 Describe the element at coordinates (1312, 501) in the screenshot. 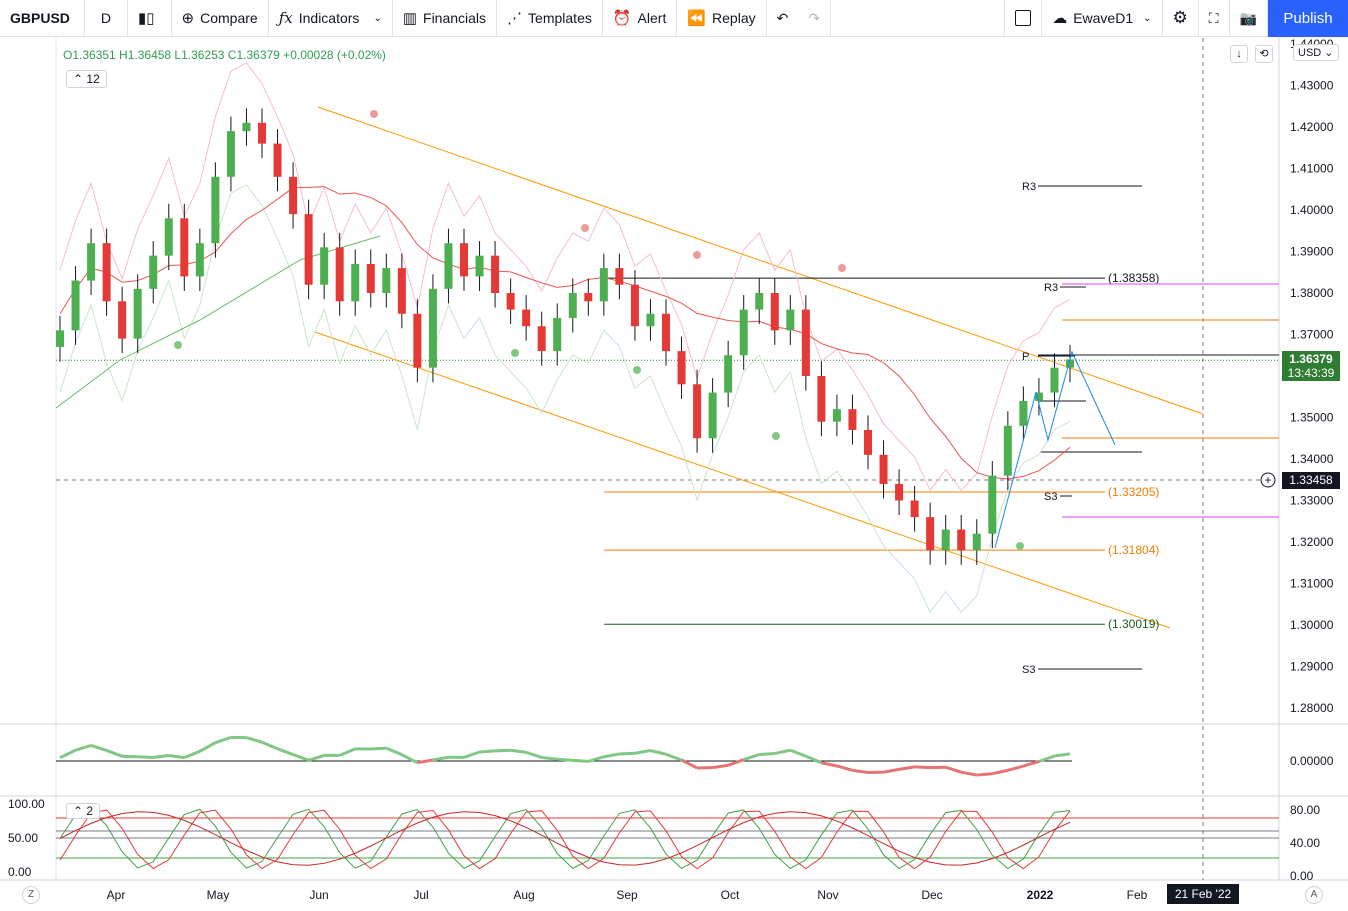

I see `price-tick-label: 1.33000` at that location.